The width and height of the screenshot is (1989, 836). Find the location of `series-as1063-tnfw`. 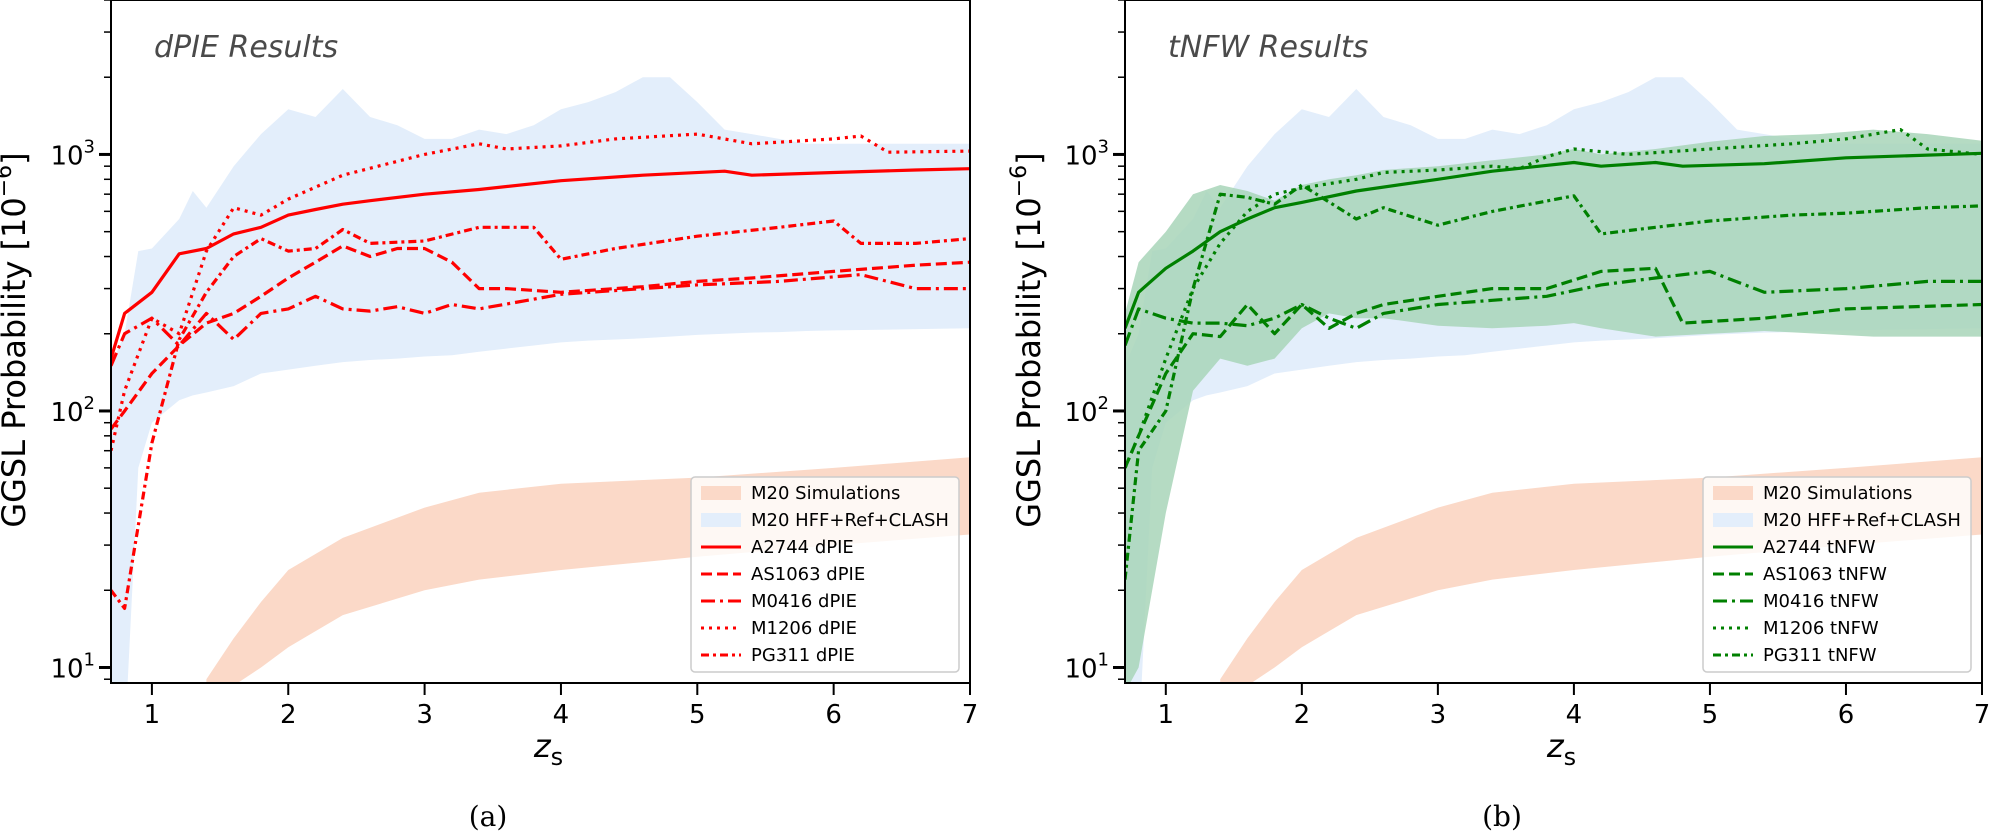

series-as1063-tnfw is located at coordinates (1553, 367).